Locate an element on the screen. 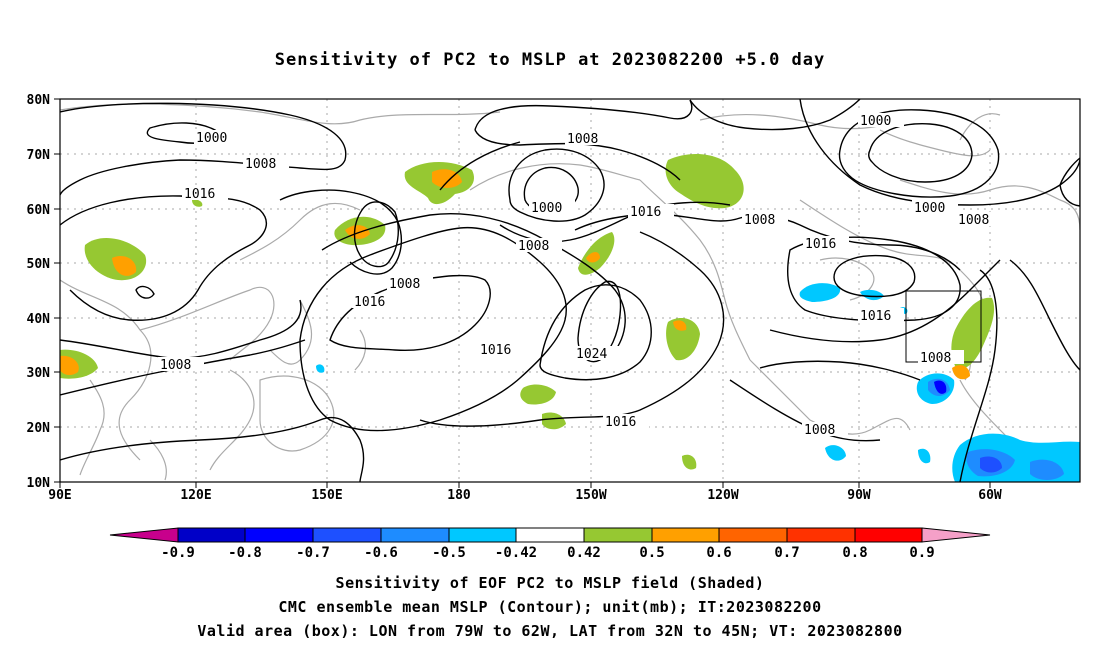 The width and height of the screenshot is (1100, 650). colorbar-max-triangle is located at coordinates (956, 535).